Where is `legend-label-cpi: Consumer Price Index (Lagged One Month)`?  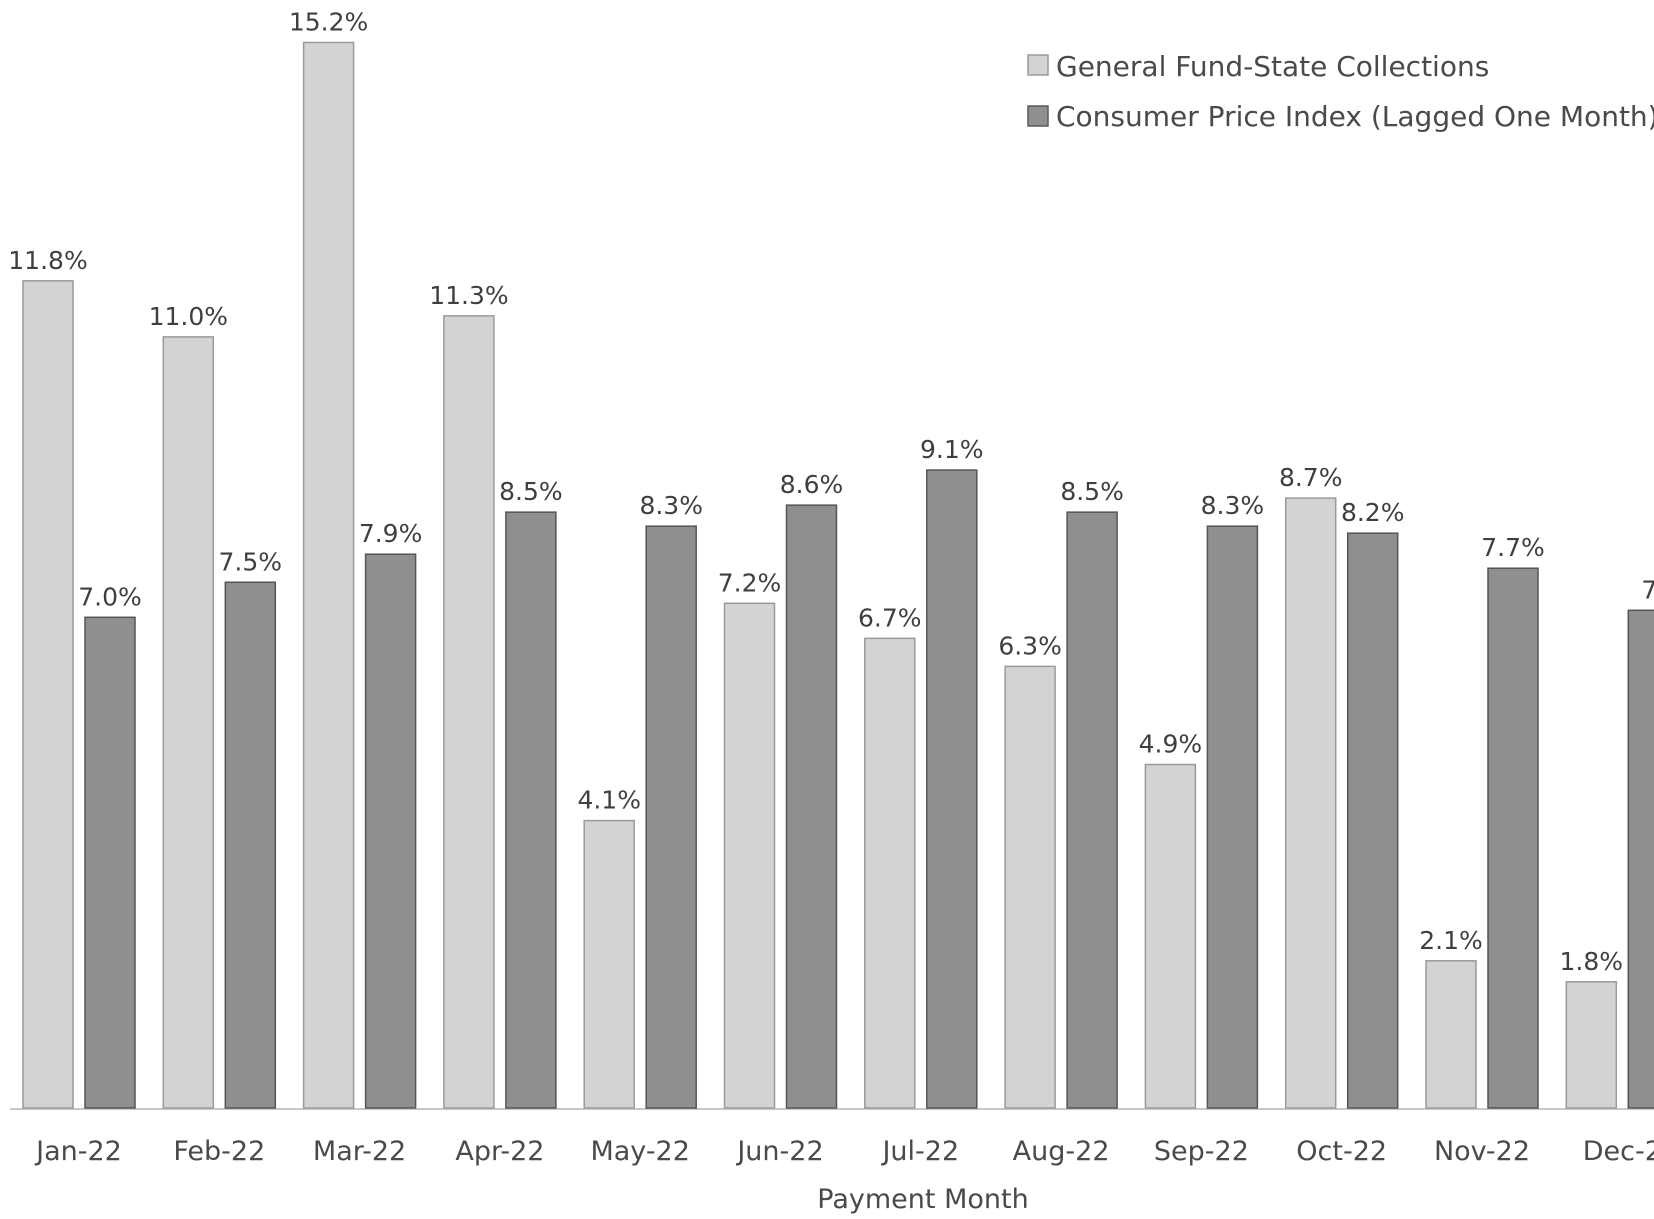 legend-label-cpi: Consumer Price Index (Lagged One Month) is located at coordinates (1355, 116).